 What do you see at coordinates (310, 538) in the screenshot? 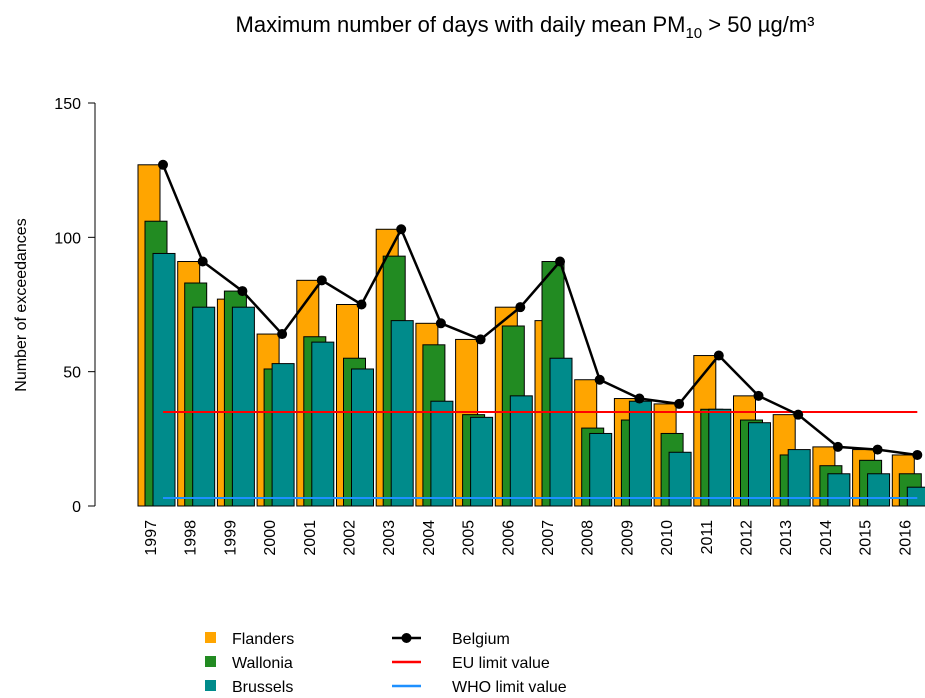
I see `x-tick-label: 2001` at bounding box center [310, 538].